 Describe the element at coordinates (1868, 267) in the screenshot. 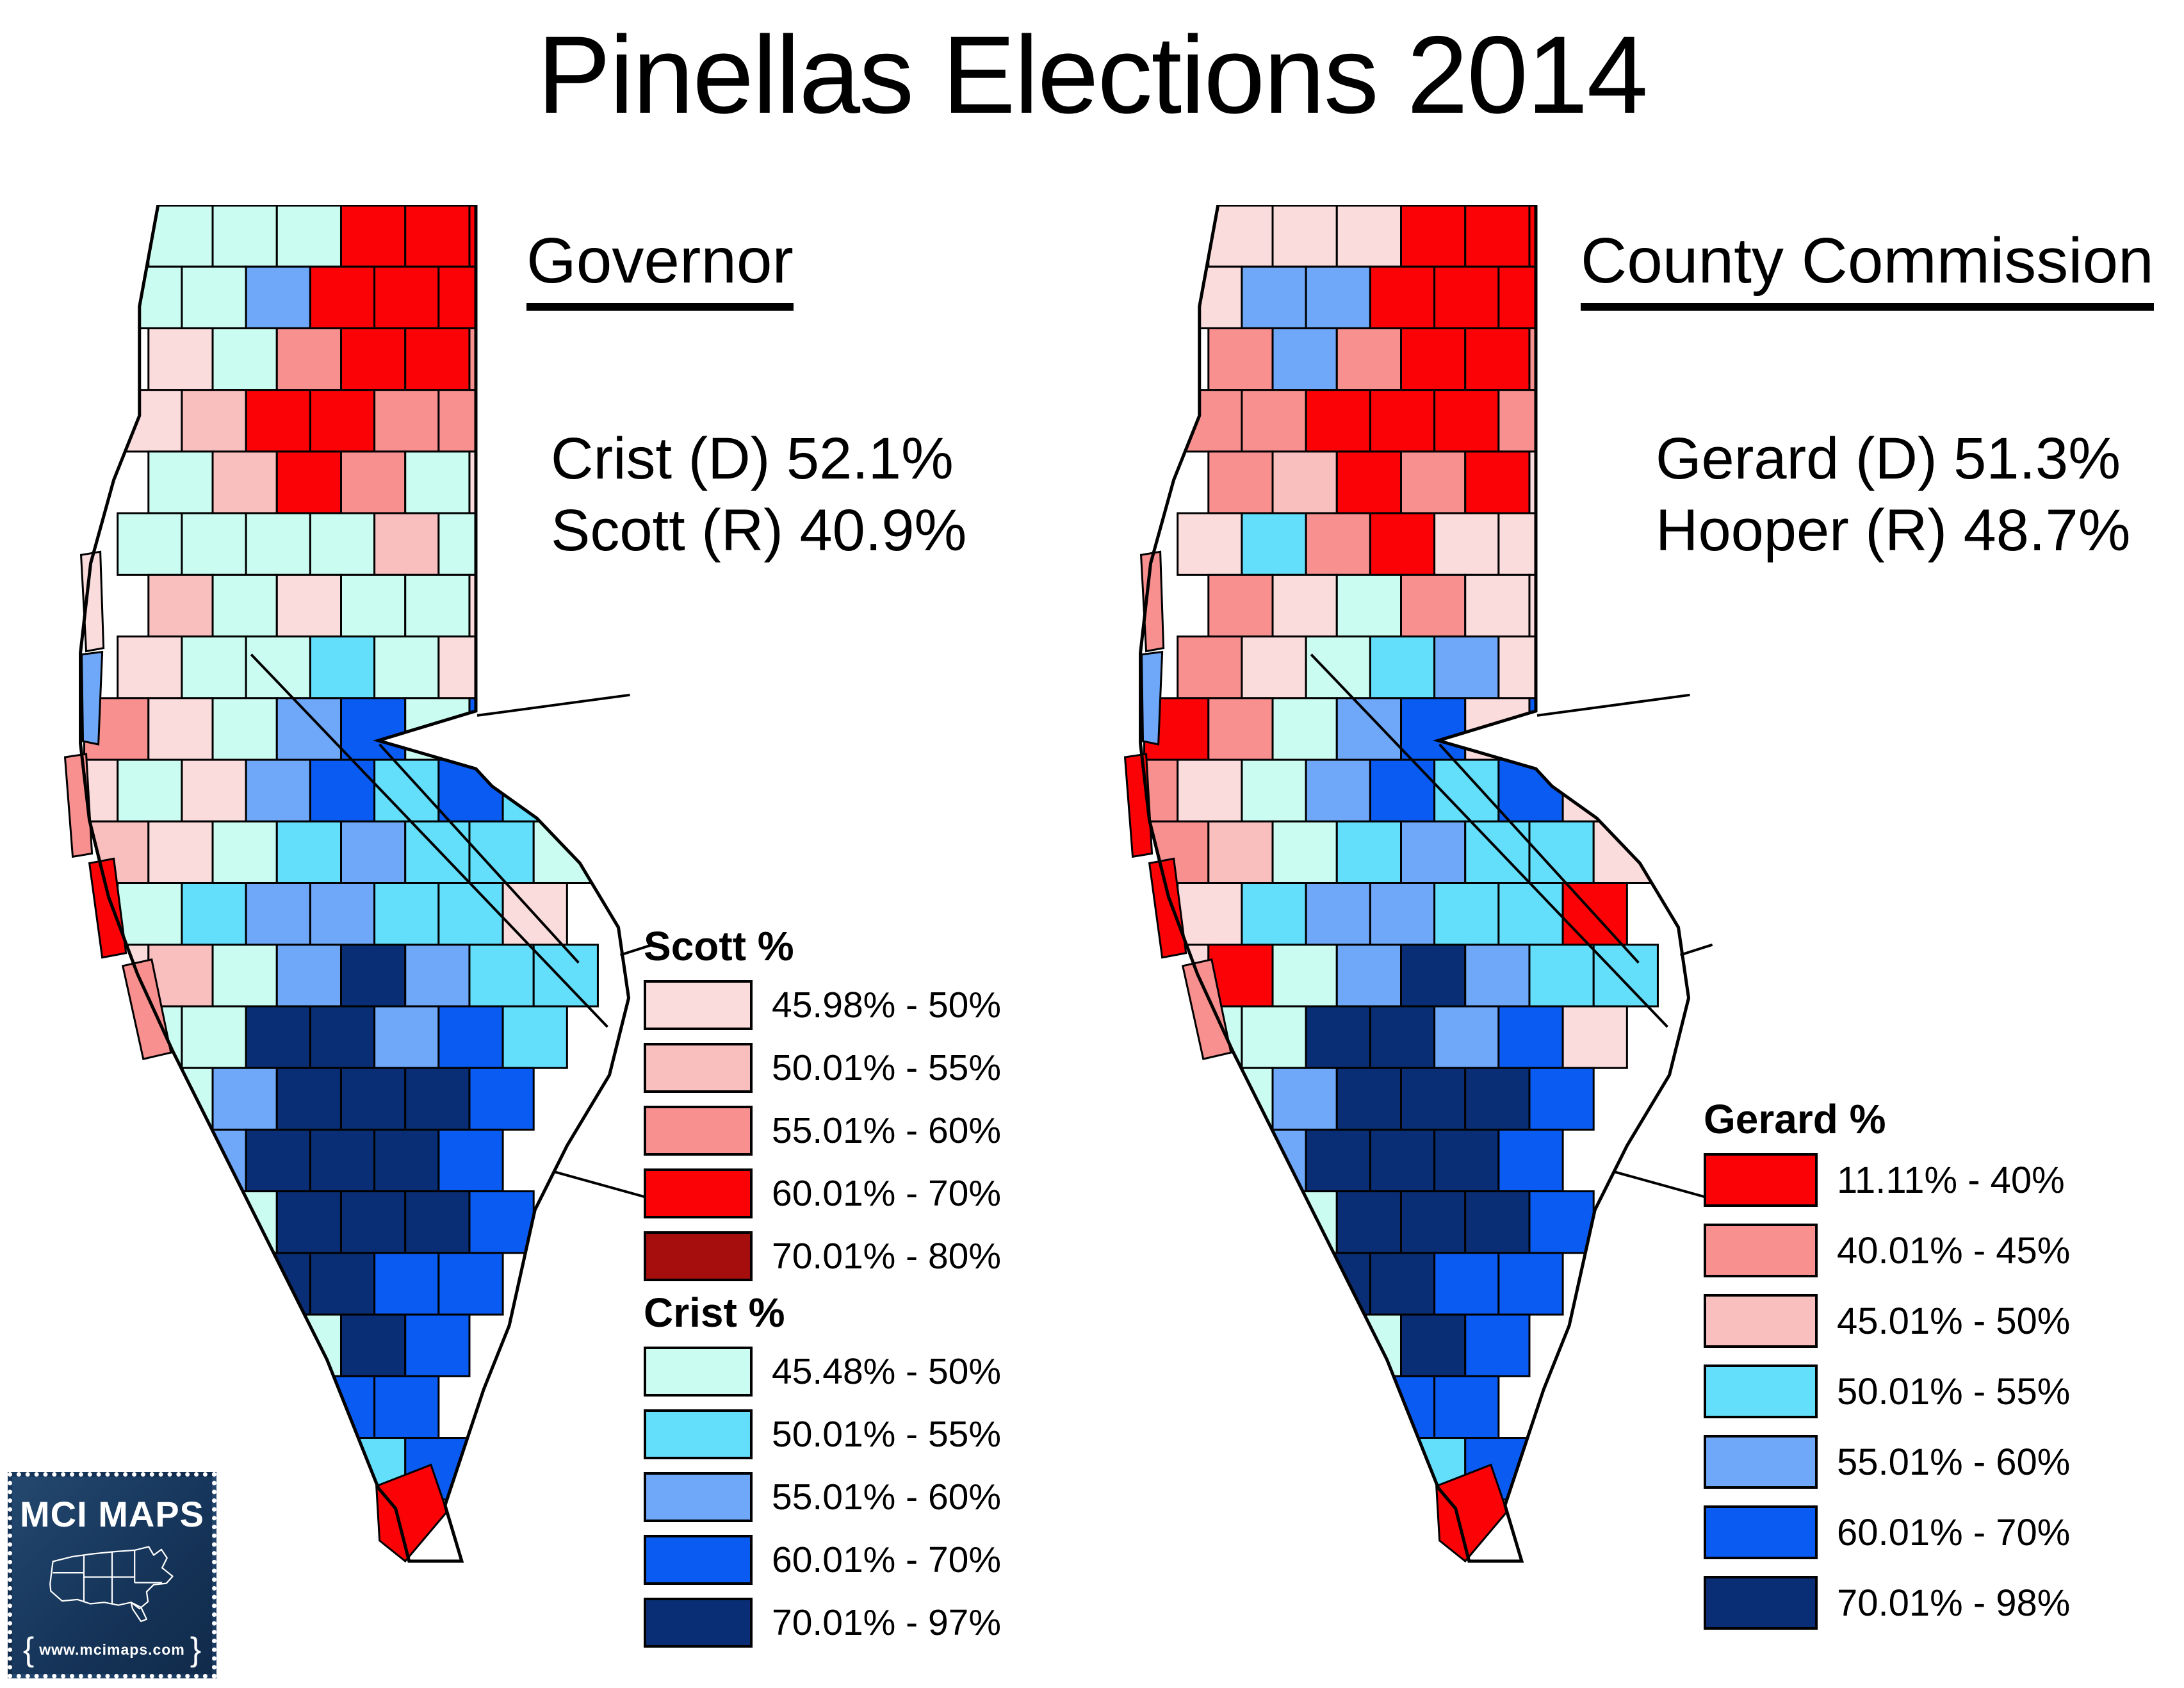

I see `commission-heading: County Commission` at that location.